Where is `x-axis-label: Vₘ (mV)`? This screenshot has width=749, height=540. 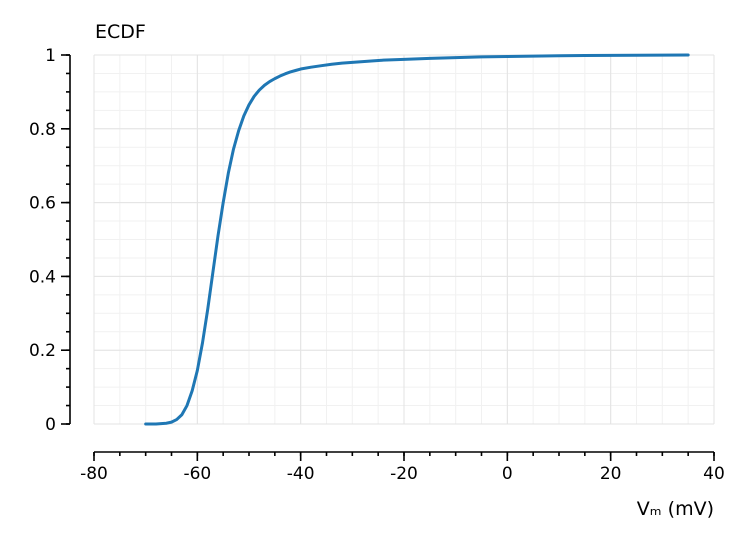
x-axis-label: Vₘ (mV) is located at coordinates (675, 509).